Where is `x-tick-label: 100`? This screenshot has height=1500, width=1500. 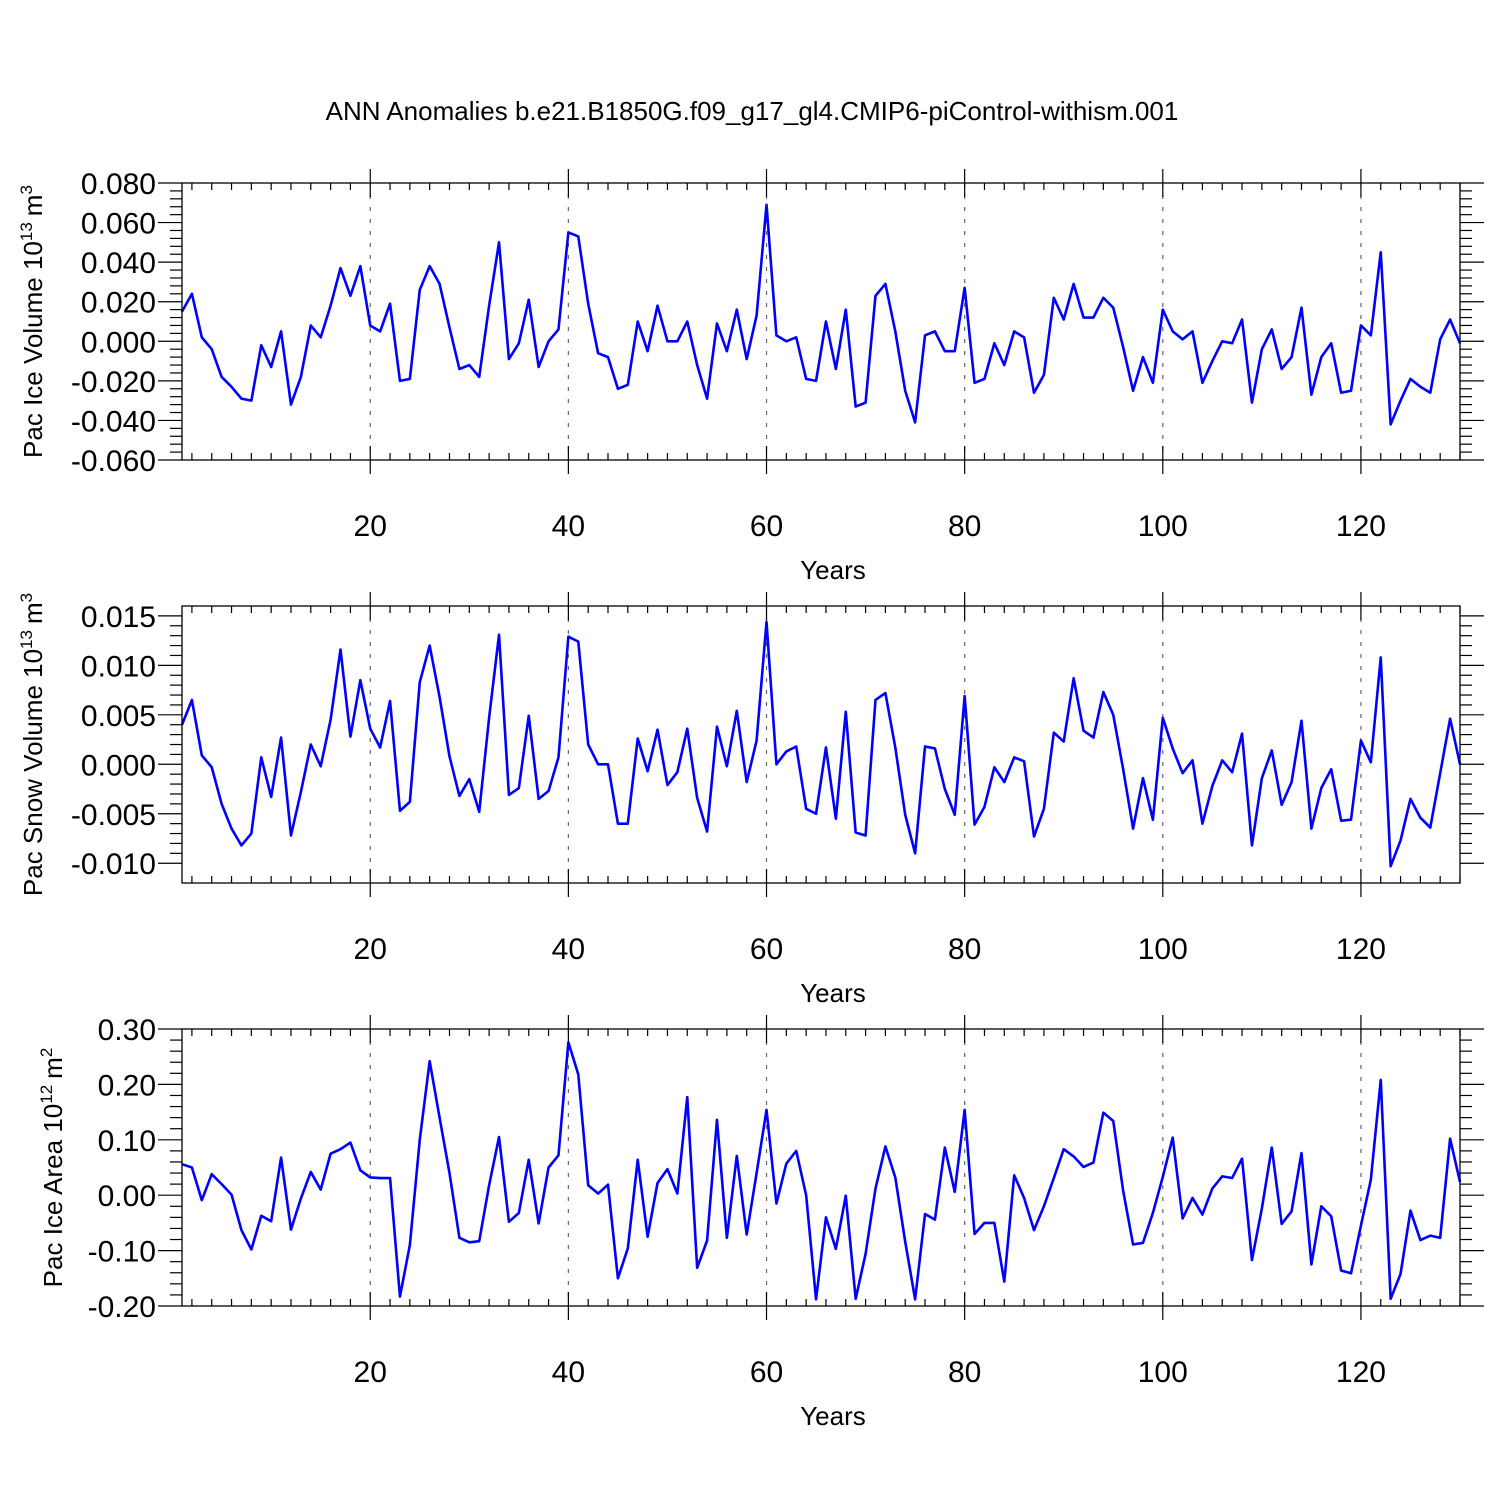
x-tick-label: 100 is located at coordinates (1163, 949).